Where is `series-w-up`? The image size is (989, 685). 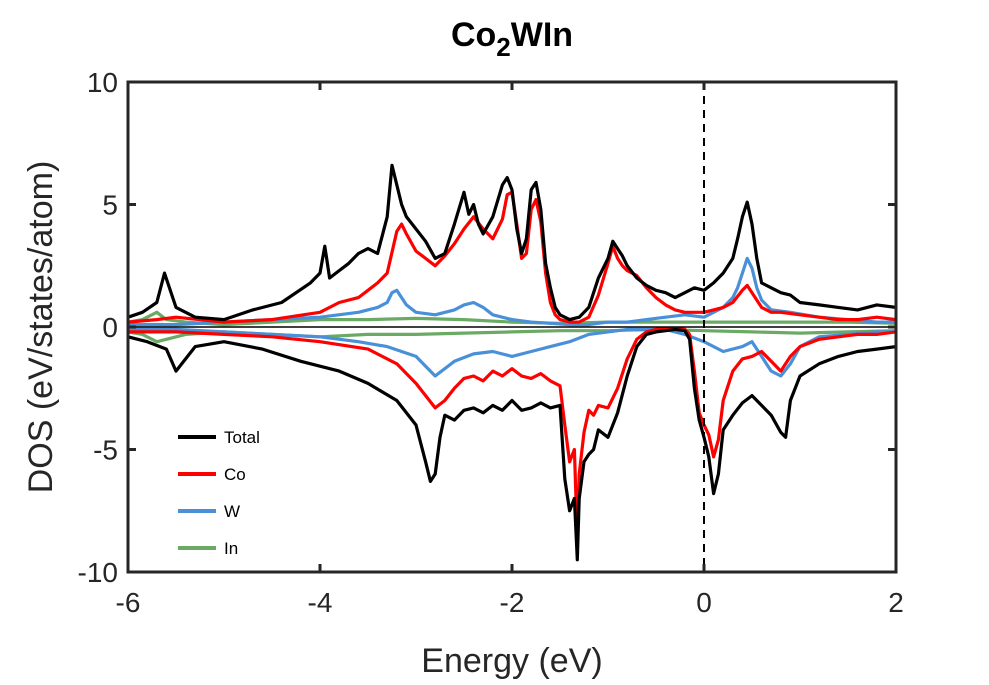 series-w-up is located at coordinates (512, 291).